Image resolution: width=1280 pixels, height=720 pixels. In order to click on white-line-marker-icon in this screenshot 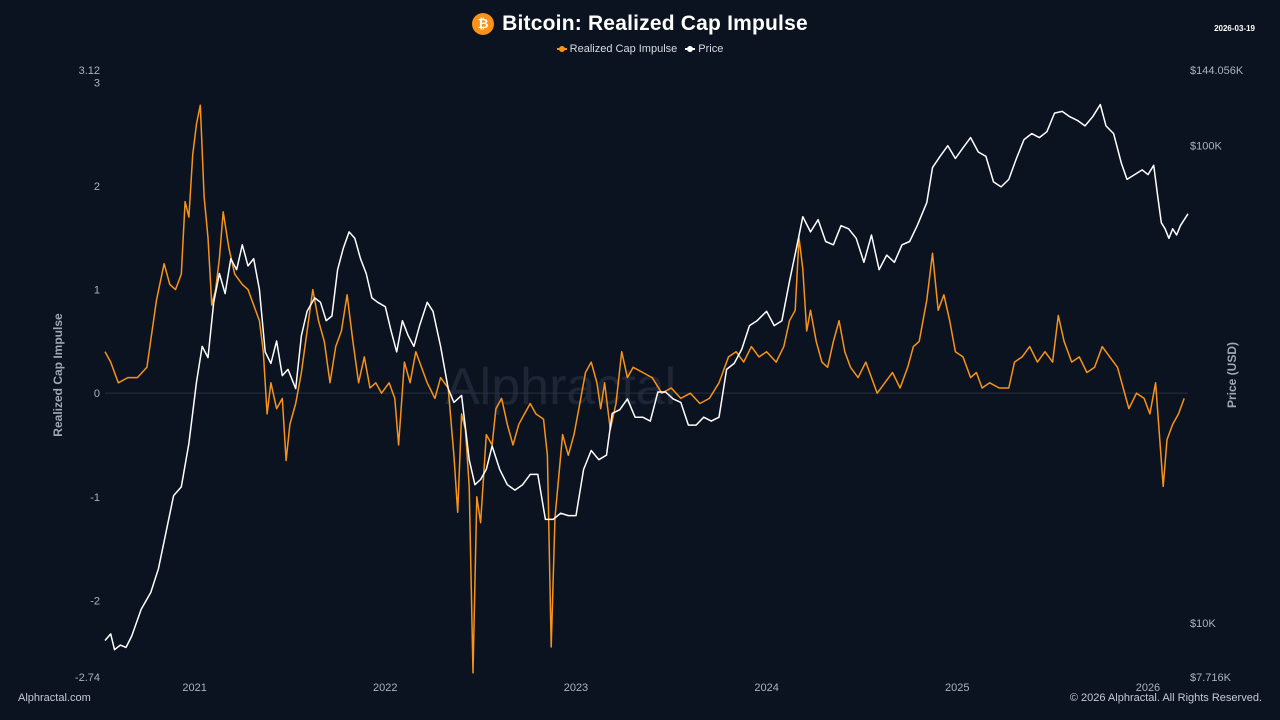, I will do `click(690, 49)`.